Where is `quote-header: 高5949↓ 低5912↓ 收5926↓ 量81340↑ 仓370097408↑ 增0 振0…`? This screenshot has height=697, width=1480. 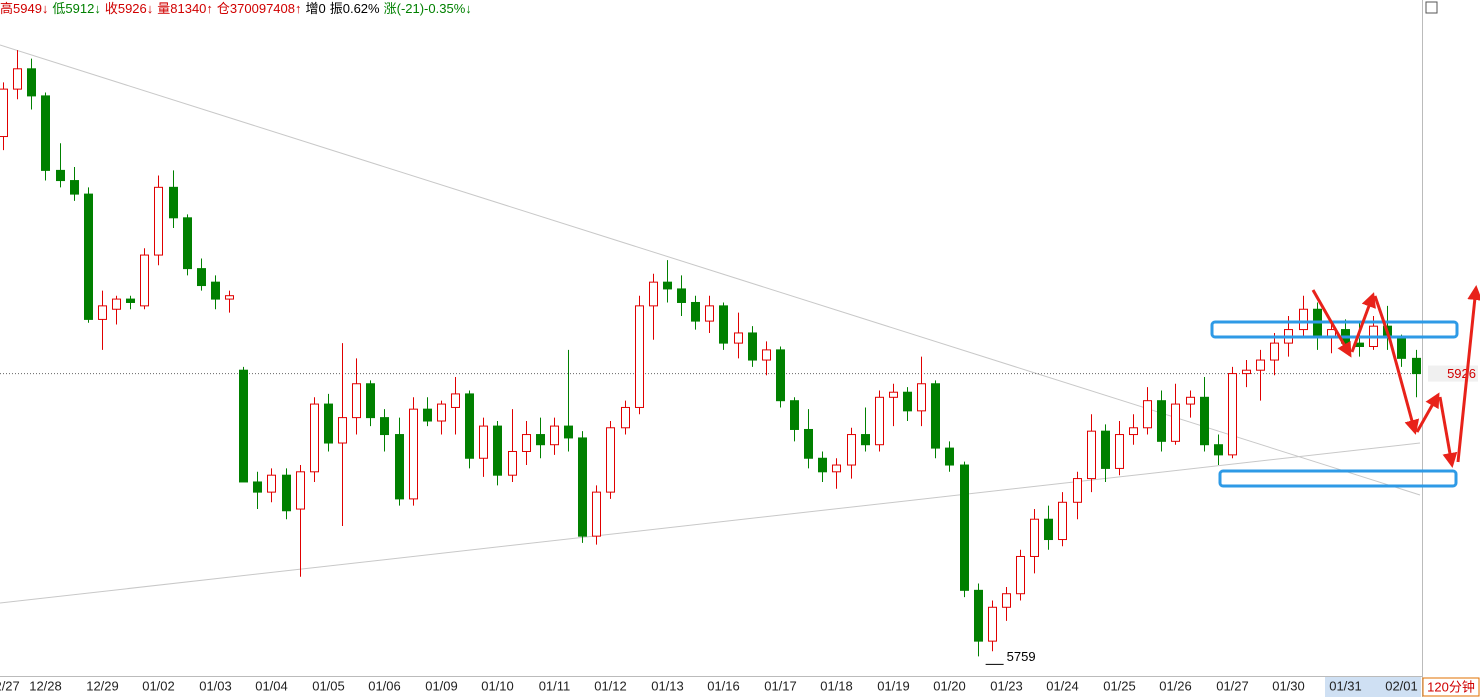
quote-header: 高5949↓ 低5912↓ 收5926↓ 量81340↑ 仓370097408↑ 增0 振0… is located at coordinates (238, 9).